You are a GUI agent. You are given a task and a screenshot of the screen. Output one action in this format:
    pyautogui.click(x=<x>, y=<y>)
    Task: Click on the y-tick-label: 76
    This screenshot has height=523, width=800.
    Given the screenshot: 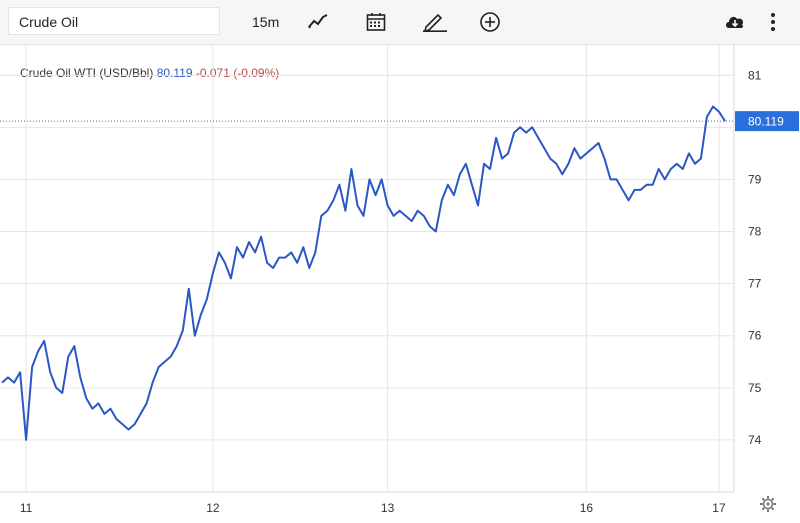 What is the action you would take?
    pyautogui.click(x=755, y=336)
    